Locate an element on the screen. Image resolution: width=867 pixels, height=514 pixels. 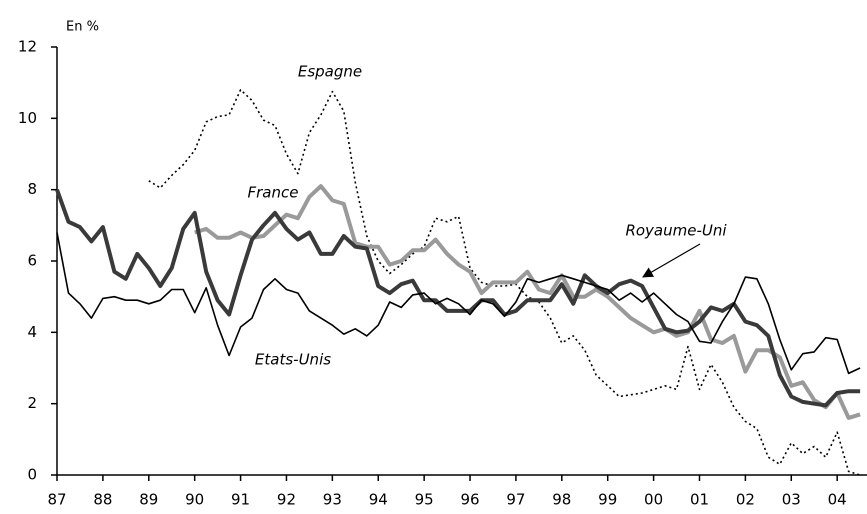
series-label: Royaume-Uni is located at coordinates (676, 231).